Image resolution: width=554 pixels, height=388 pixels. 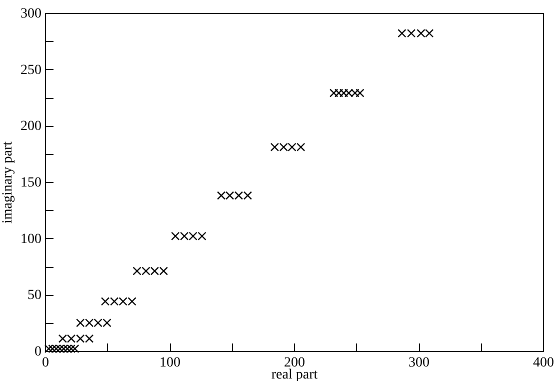 I want to click on y-tick-label: 150, so click(x=31, y=183).